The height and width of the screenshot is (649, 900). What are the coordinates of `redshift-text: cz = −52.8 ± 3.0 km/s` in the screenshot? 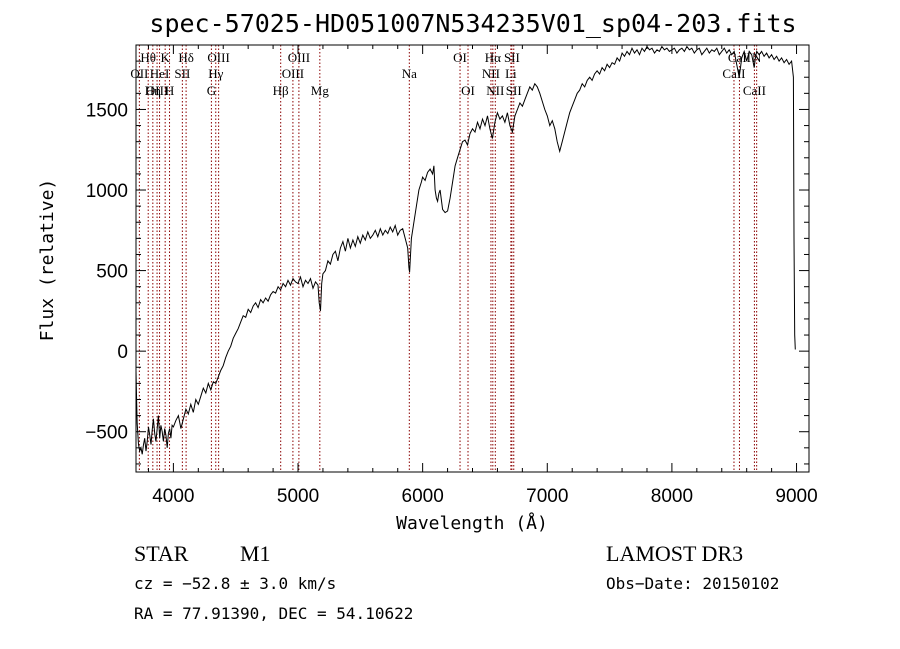 It's located at (235, 583).